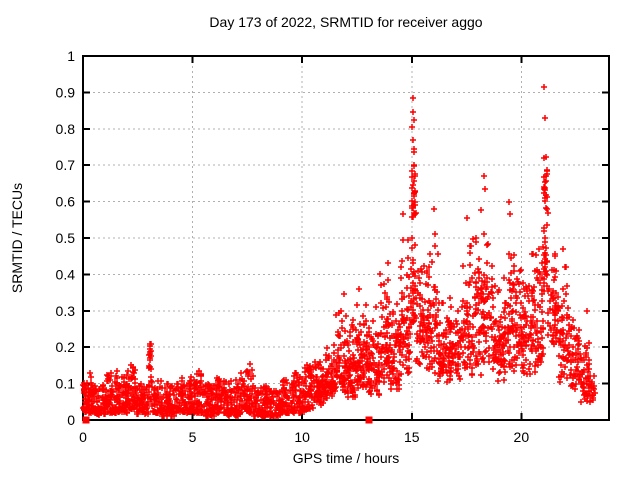 The height and width of the screenshot is (480, 640). I want to click on y-tick-label: 0.4, so click(66, 274).